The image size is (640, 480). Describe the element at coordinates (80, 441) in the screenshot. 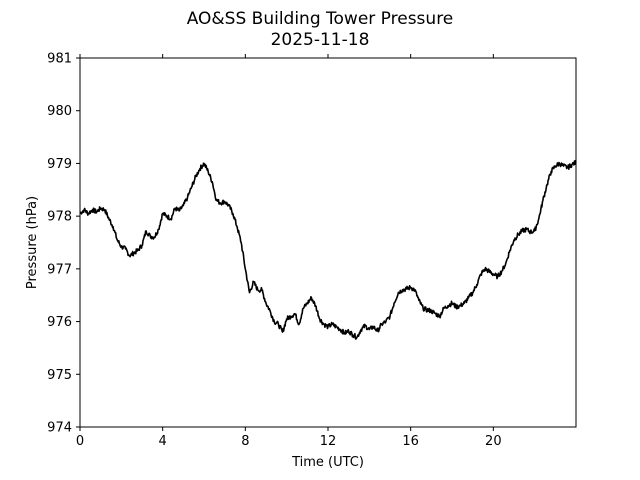

I see `x-tick-label: 0` at that location.